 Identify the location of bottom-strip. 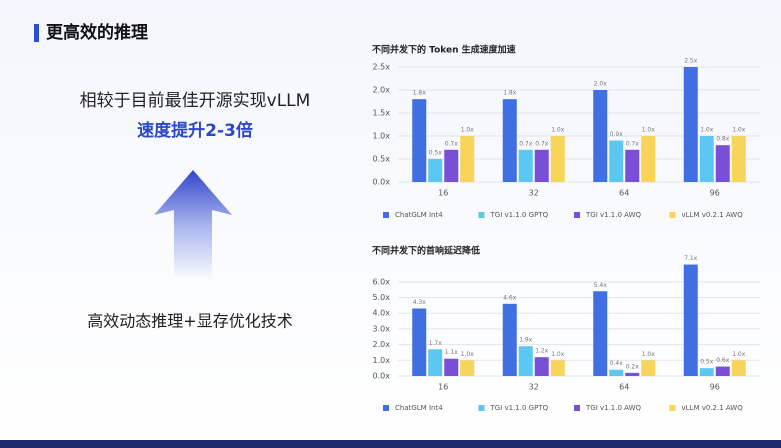
(390, 444).